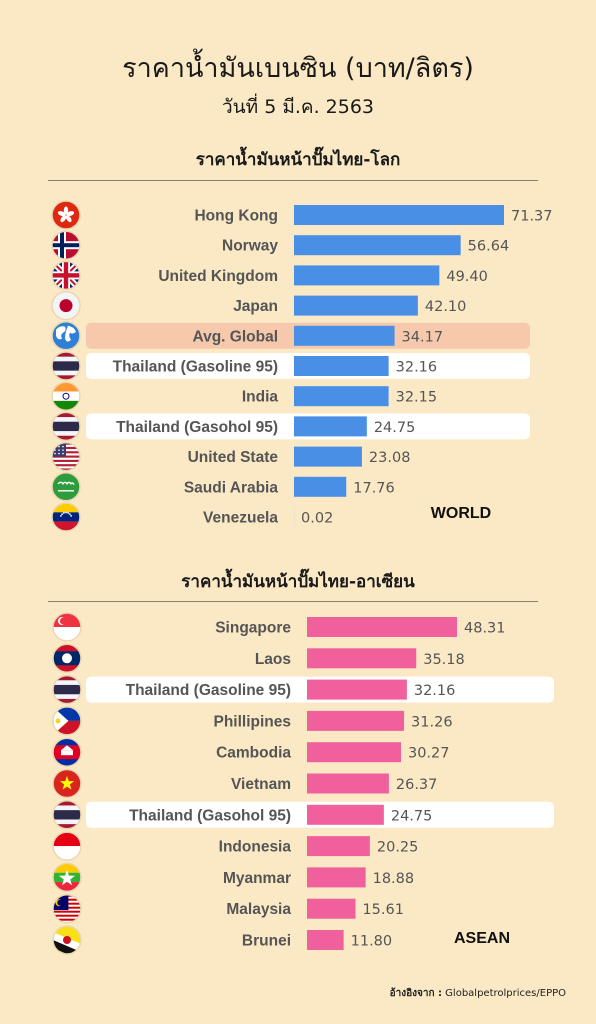 Image resolution: width=596 pixels, height=1024 pixels. Describe the element at coordinates (446, 307) in the screenshot. I see `world-japan-3-value: 42.10` at that location.